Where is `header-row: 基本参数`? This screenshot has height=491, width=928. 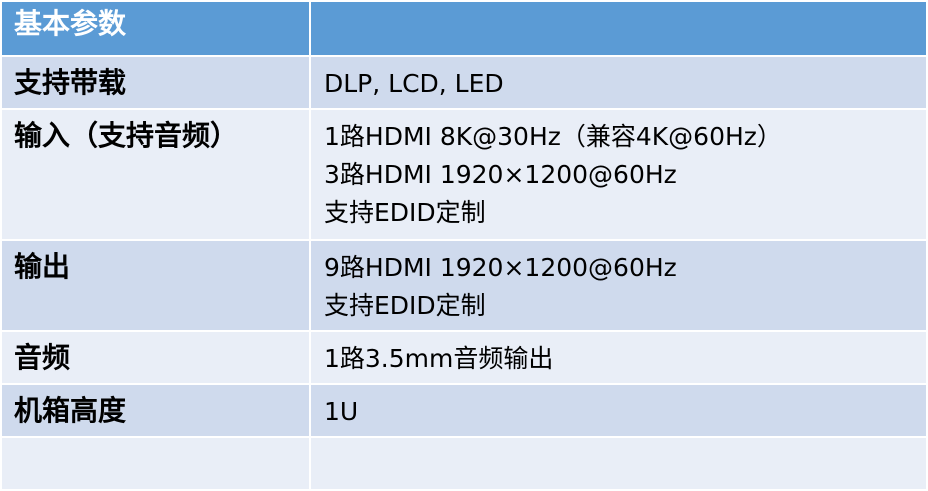
header-row: 基本参数 is located at coordinates (464, 28).